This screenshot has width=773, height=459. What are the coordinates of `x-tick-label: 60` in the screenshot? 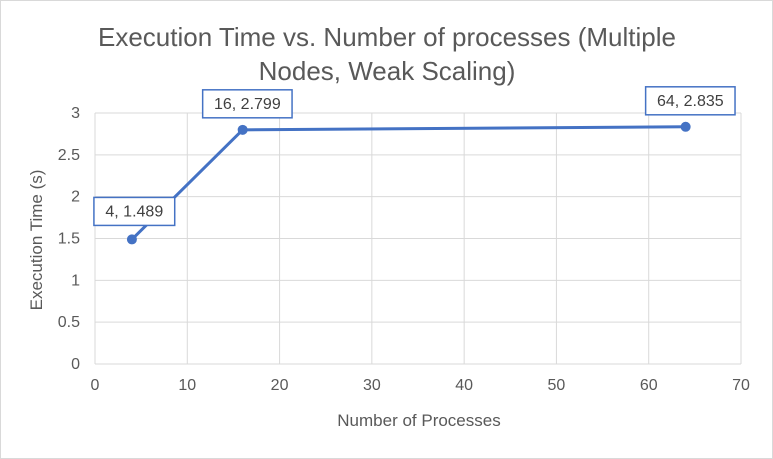 It's located at (649, 385).